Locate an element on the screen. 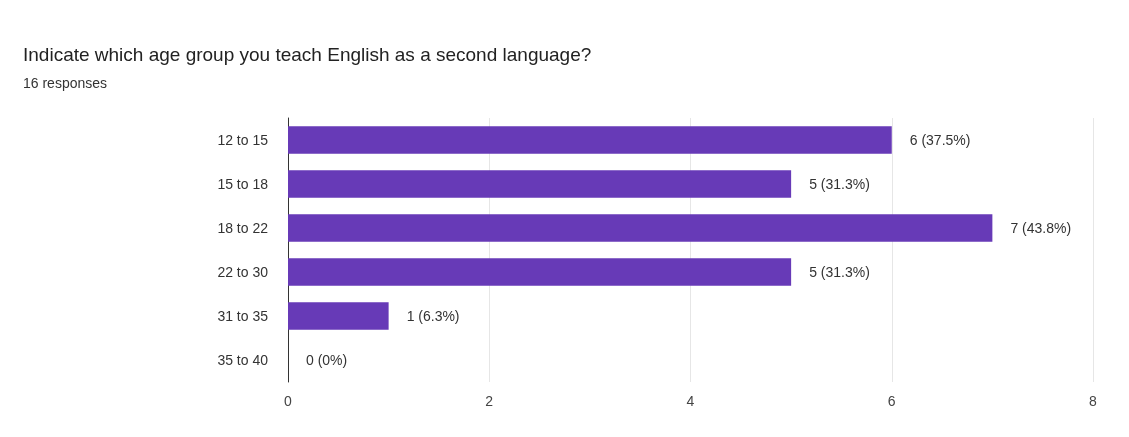 The image size is (1129, 437). y-tick-label: 31 to 35 is located at coordinates (243, 316).